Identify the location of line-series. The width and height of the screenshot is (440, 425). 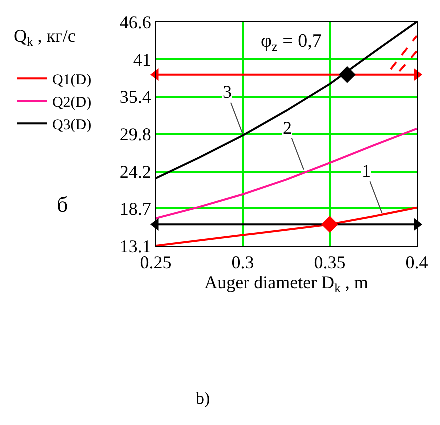
(286, 226).